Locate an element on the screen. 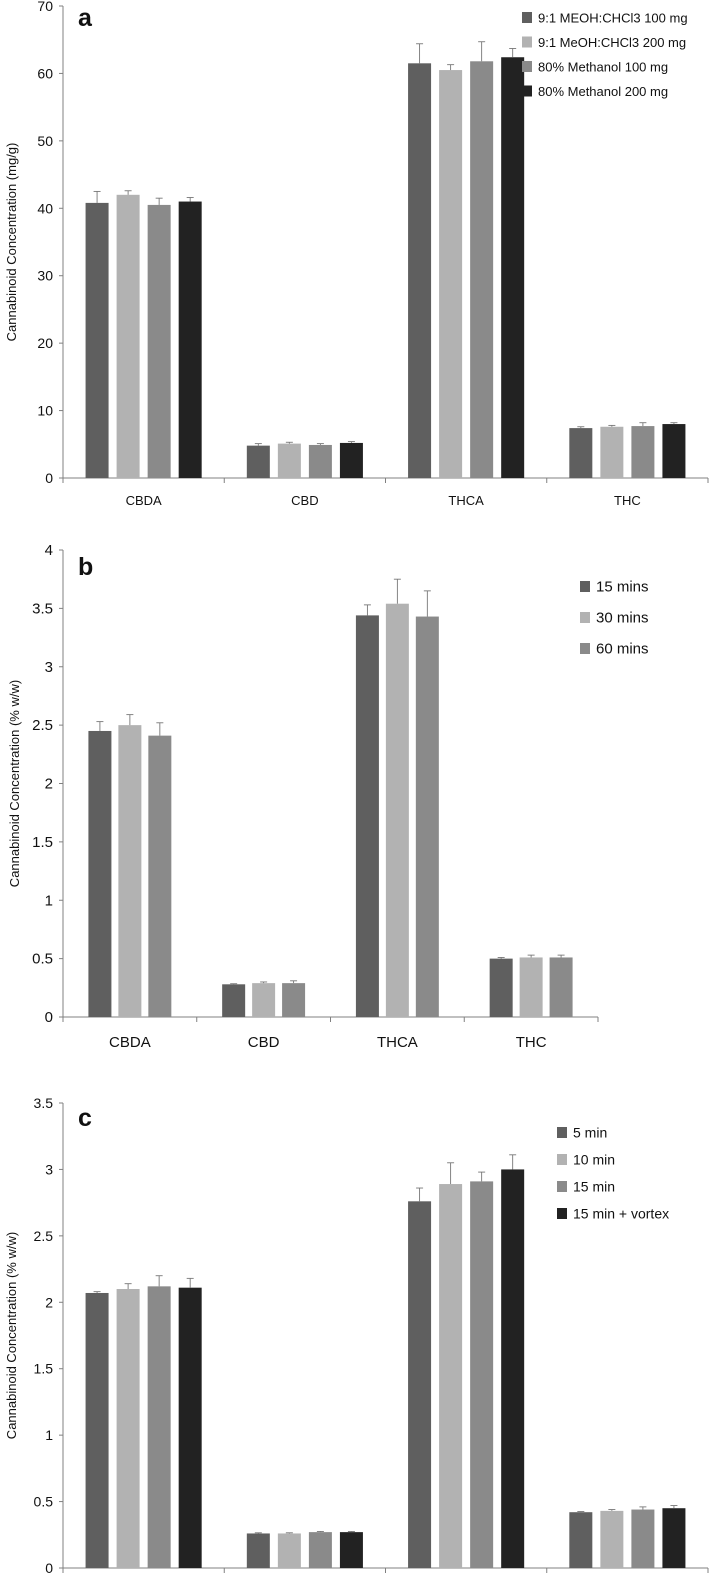 This screenshot has width=712, height=1583. y-tick-label: 10 is located at coordinates (45, 411).